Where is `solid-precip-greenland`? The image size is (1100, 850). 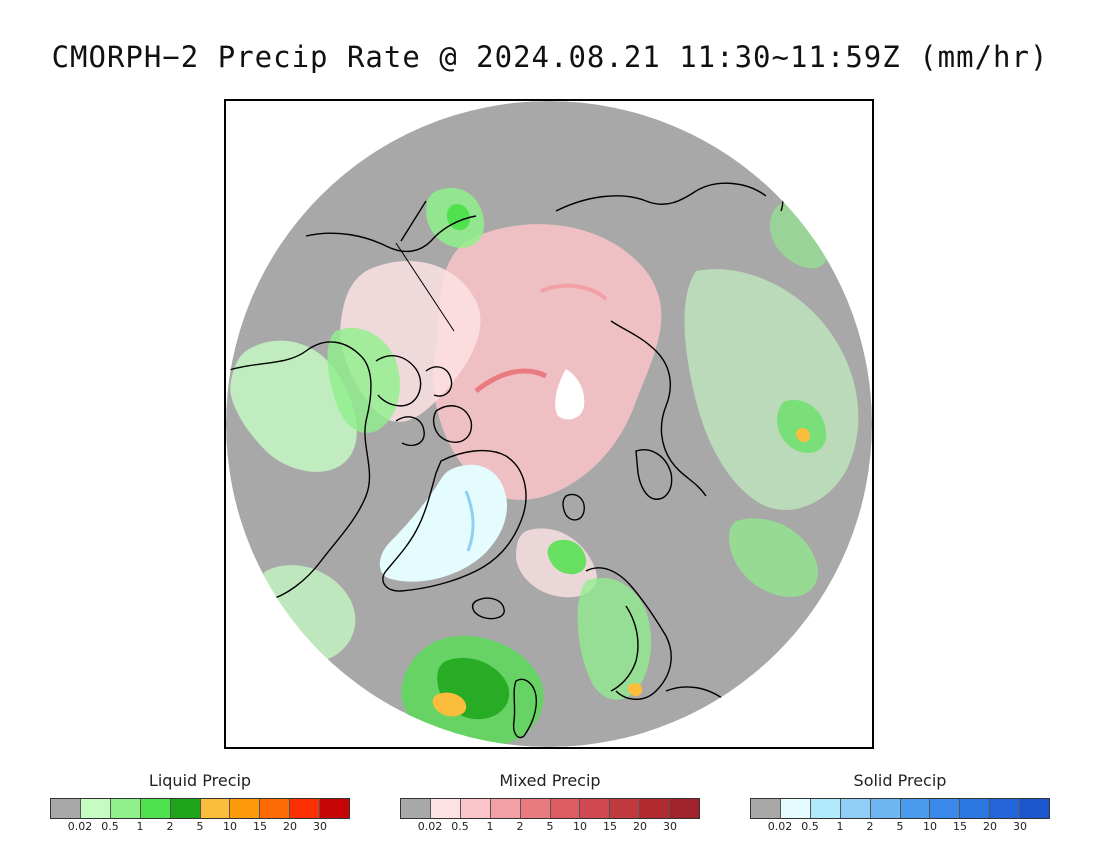
solid-precip-greenland is located at coordinates (443, 523).